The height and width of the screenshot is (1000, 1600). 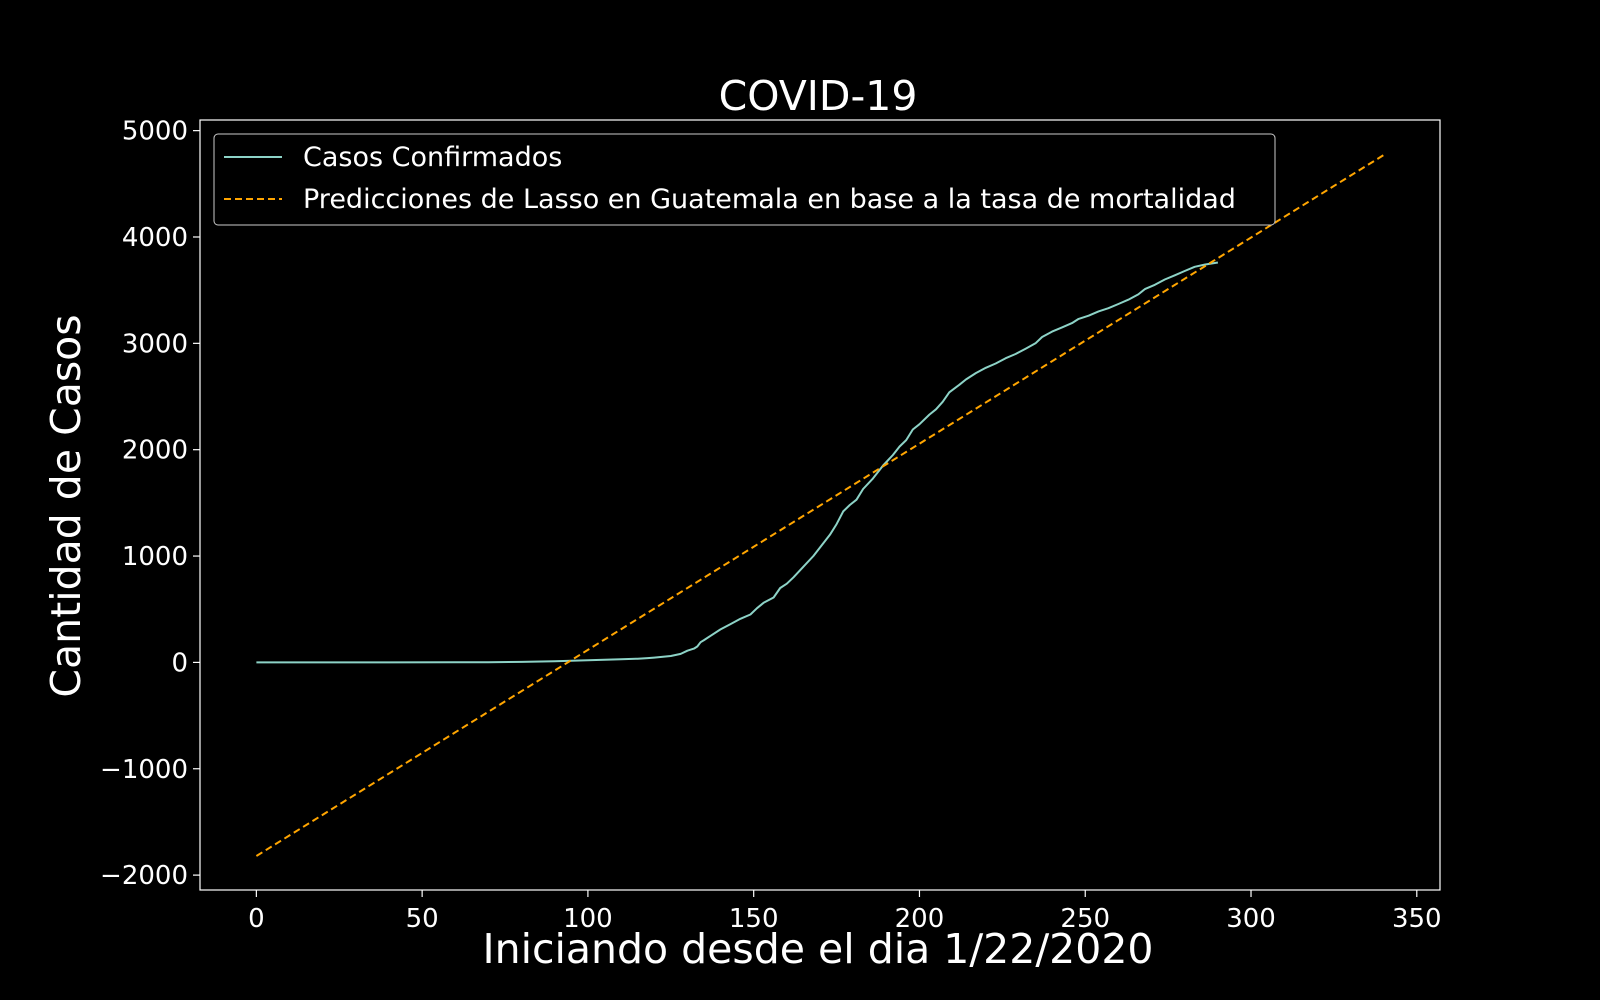 I want to click on x-tick-label: 350, so click(x=1417, y=919).